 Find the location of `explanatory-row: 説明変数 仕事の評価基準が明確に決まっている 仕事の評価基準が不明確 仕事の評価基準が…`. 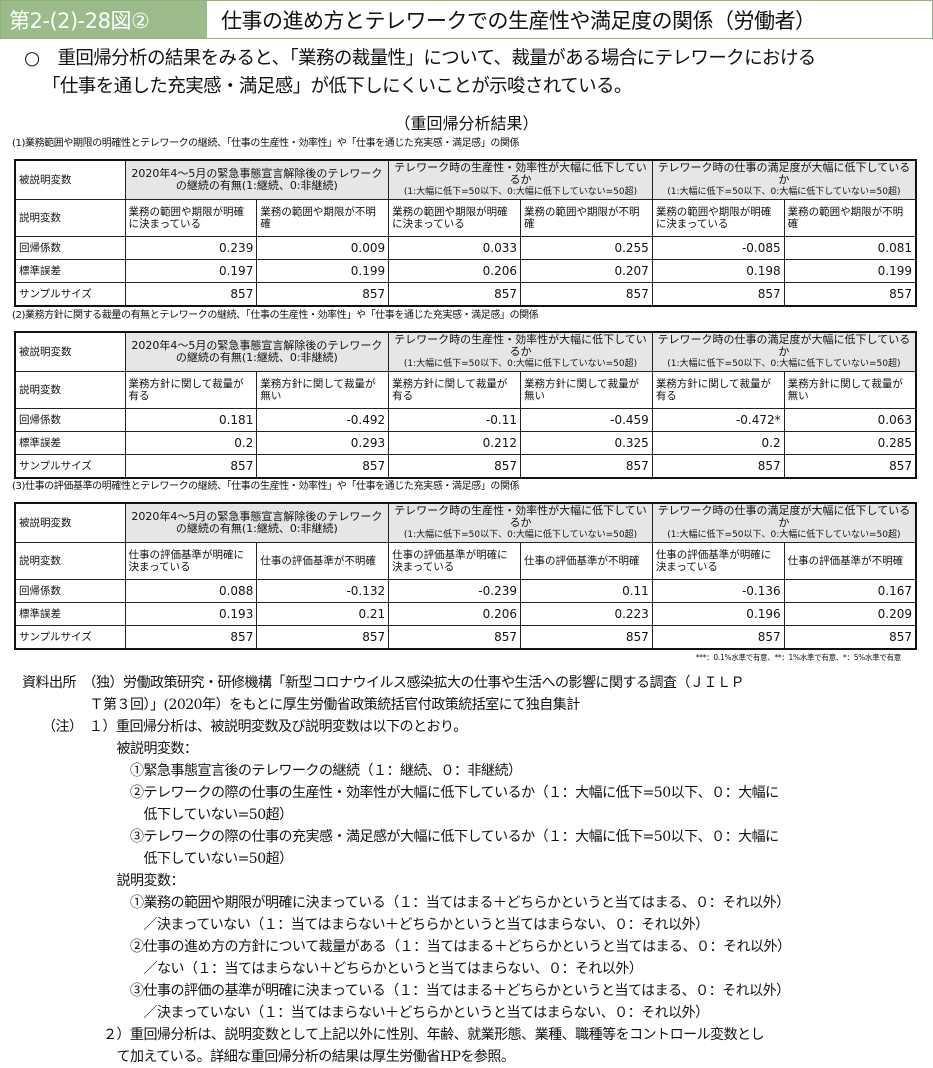

explanatory-row: 説明変数 仕事の評価基準が明確に決まっている 仕事の評価基準が不明確 仕事の評価基準が… is located at coordinates (465, 561).